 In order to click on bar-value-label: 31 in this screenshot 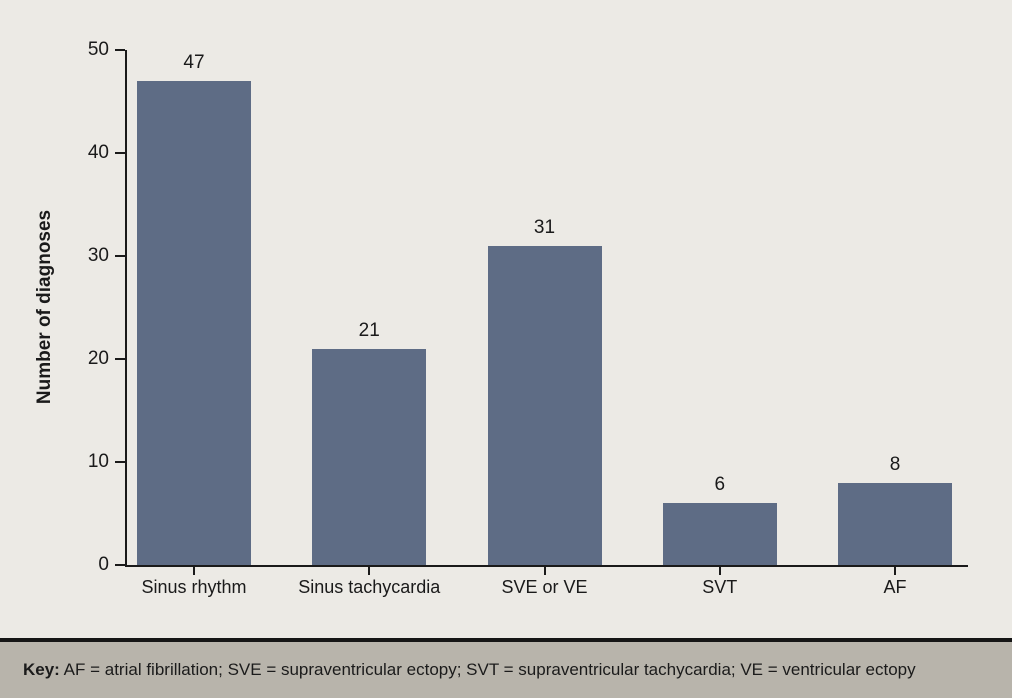, I will do `click(544, 227)`.